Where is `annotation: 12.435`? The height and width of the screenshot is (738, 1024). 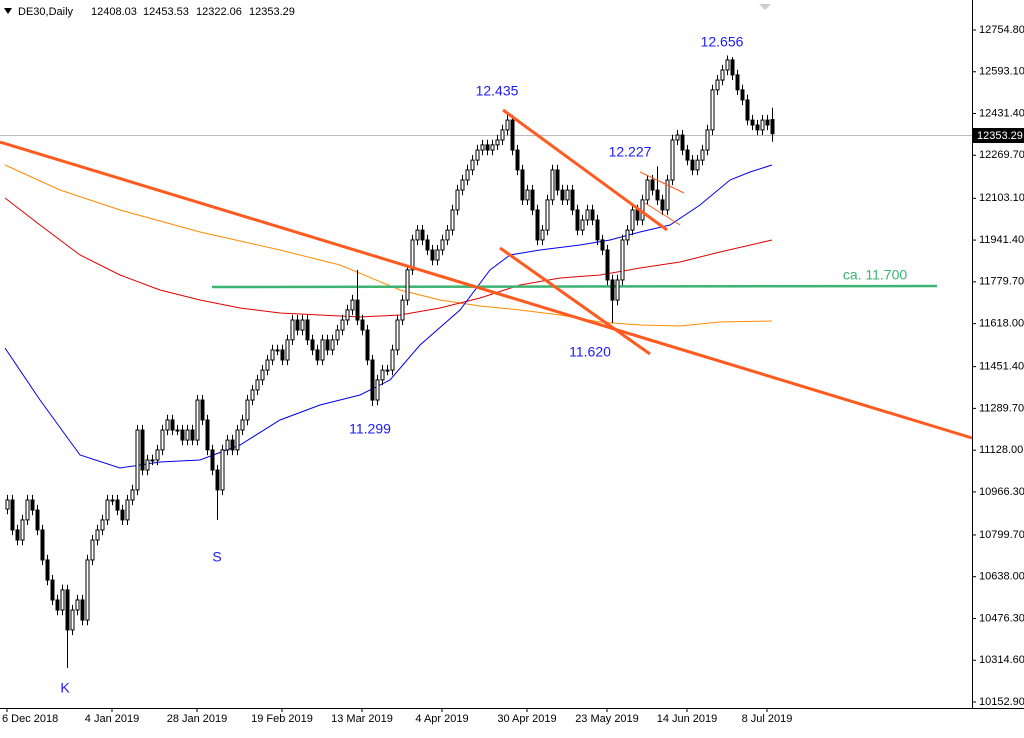
annotation: 12.435 is located at coordinates (497, 91).